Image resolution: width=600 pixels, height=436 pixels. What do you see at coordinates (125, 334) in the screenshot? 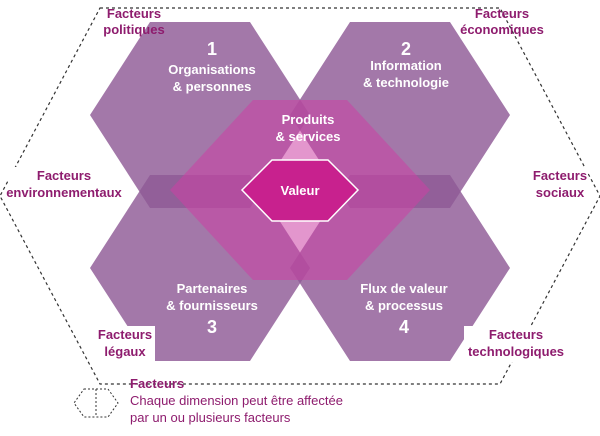
I see `factor-legaux-line1: Facteurs` at bounding box center [125, 334].